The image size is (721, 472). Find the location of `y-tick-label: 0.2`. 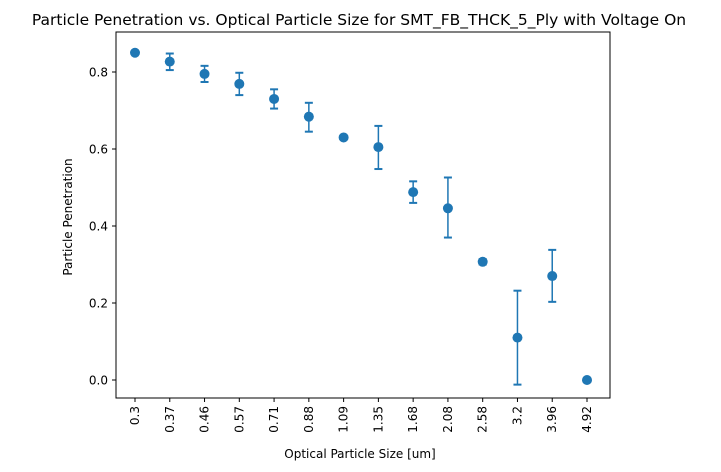

y-tick-label: 0.2 is located at coordinates (98, 304).